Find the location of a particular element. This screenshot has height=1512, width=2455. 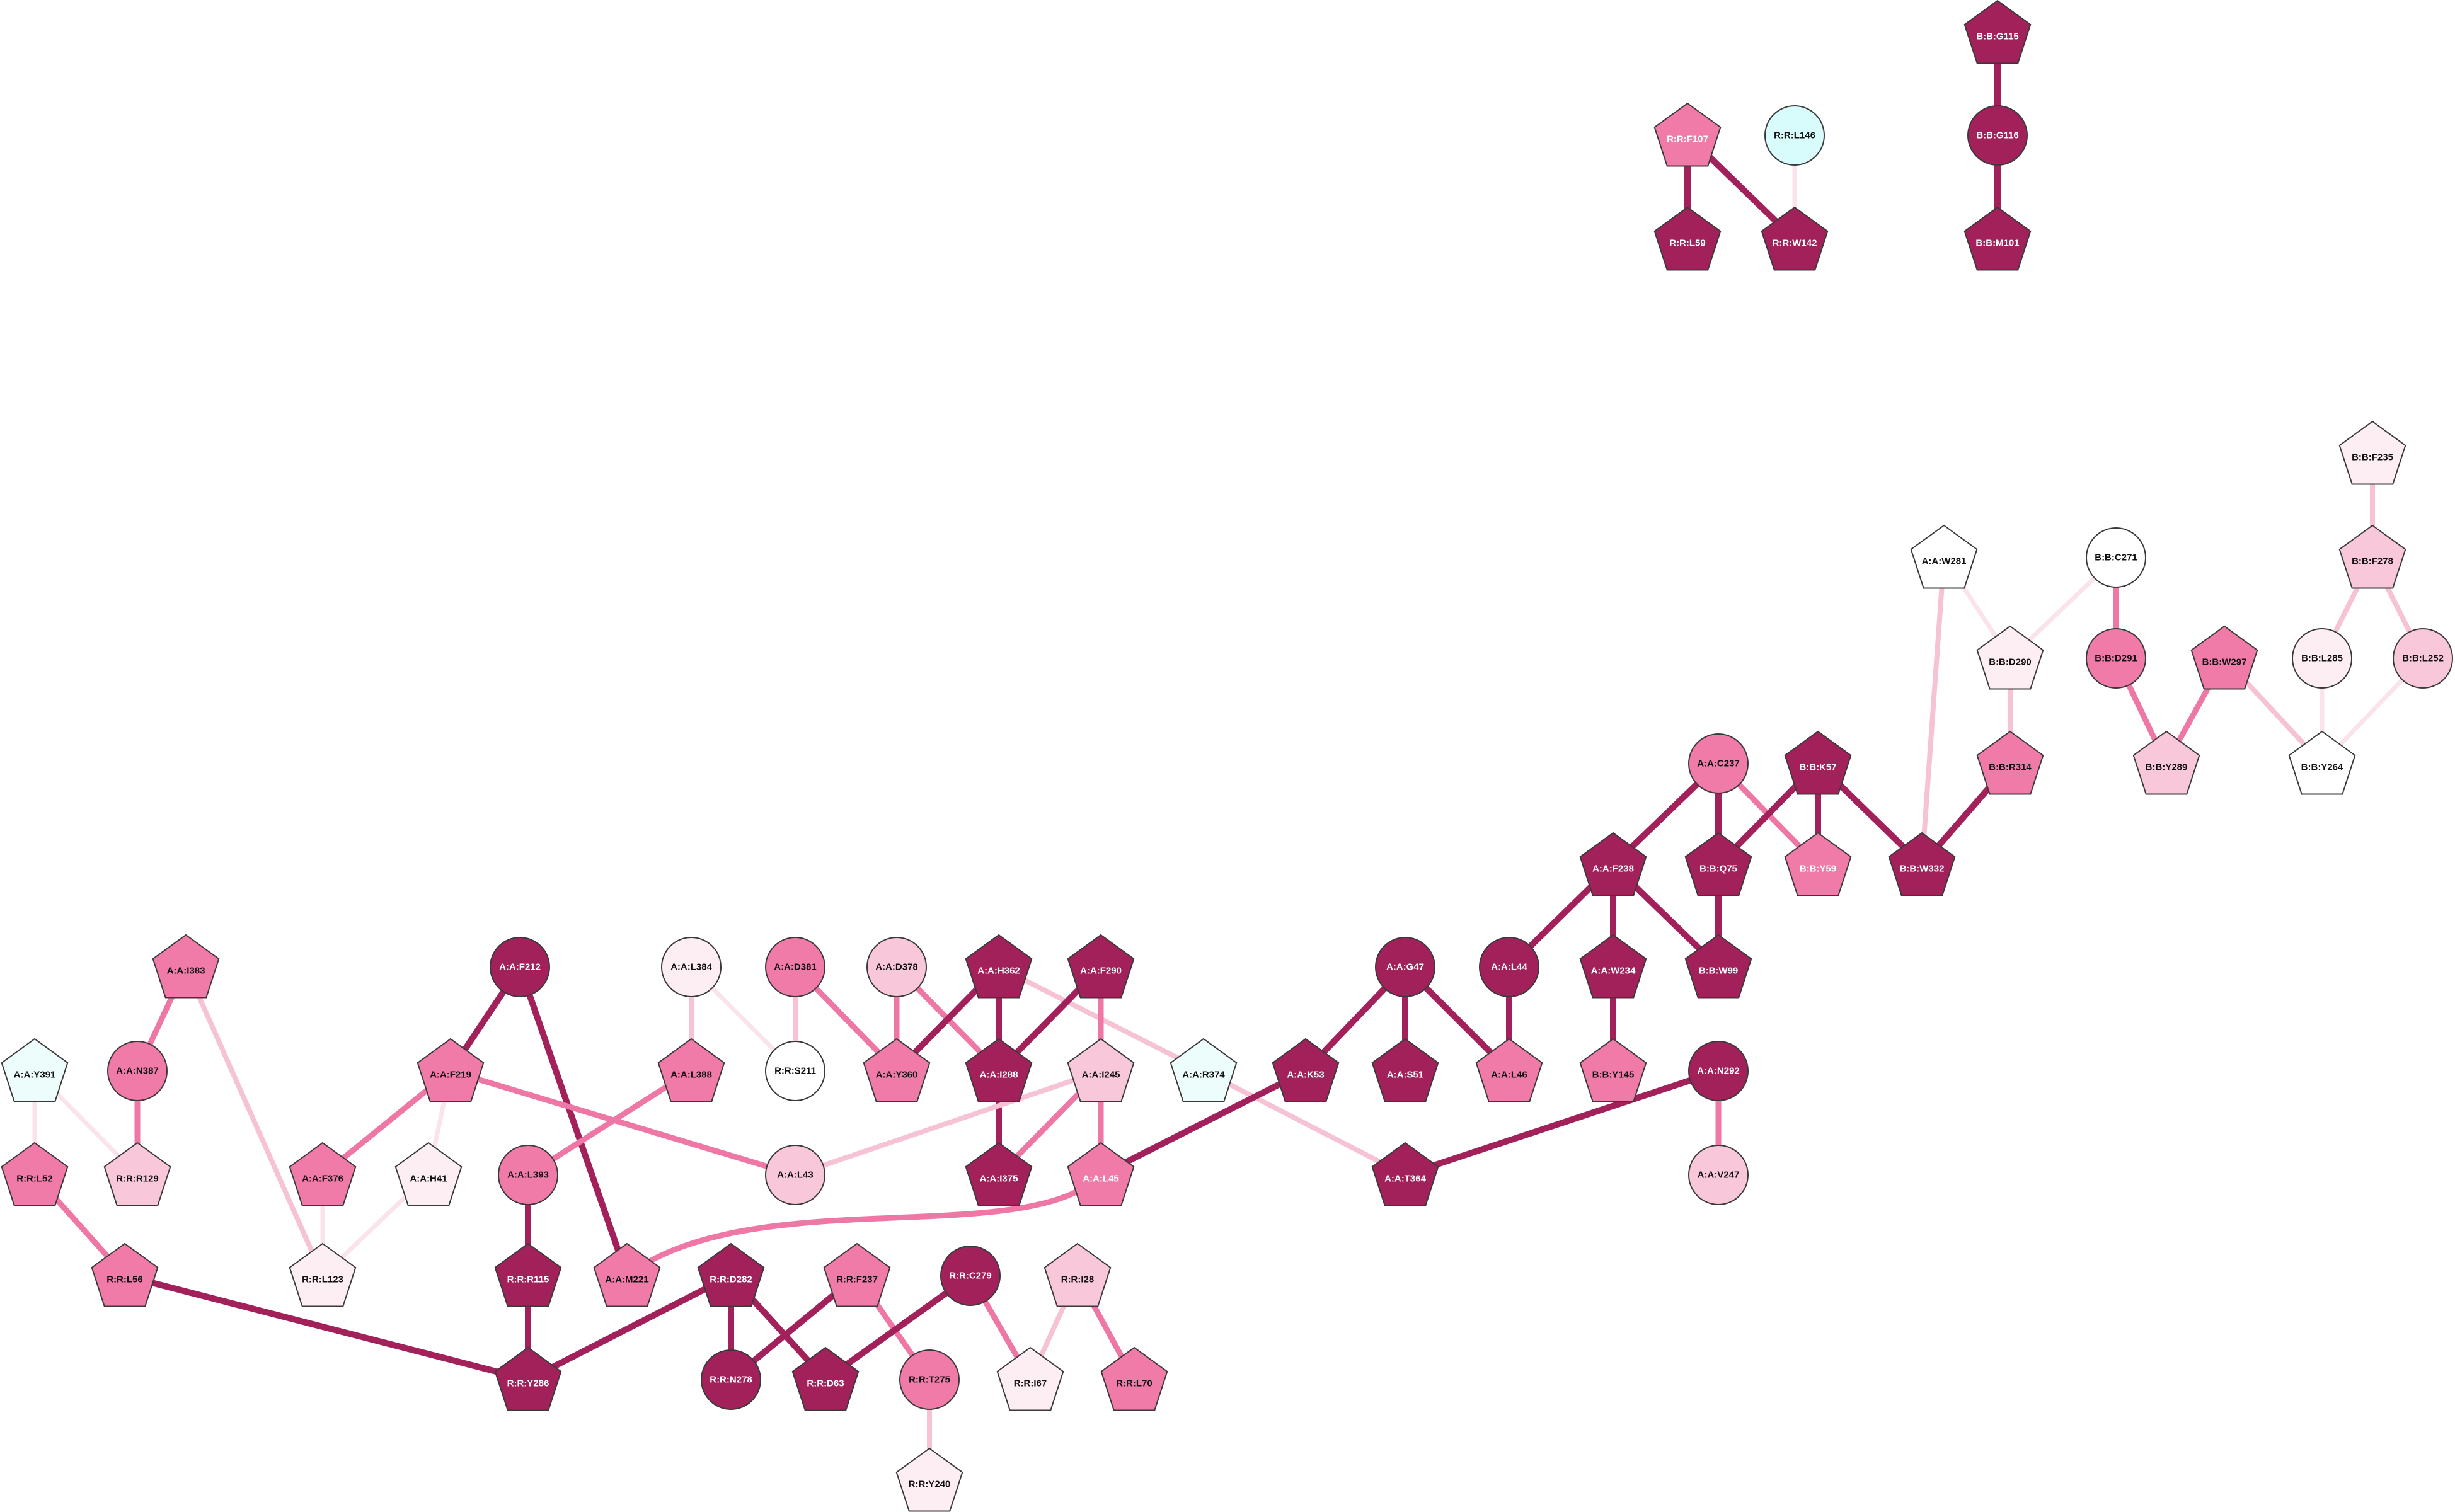

node-r-r-i67: R:R:I67 is located at coordinates (1030, 1378).